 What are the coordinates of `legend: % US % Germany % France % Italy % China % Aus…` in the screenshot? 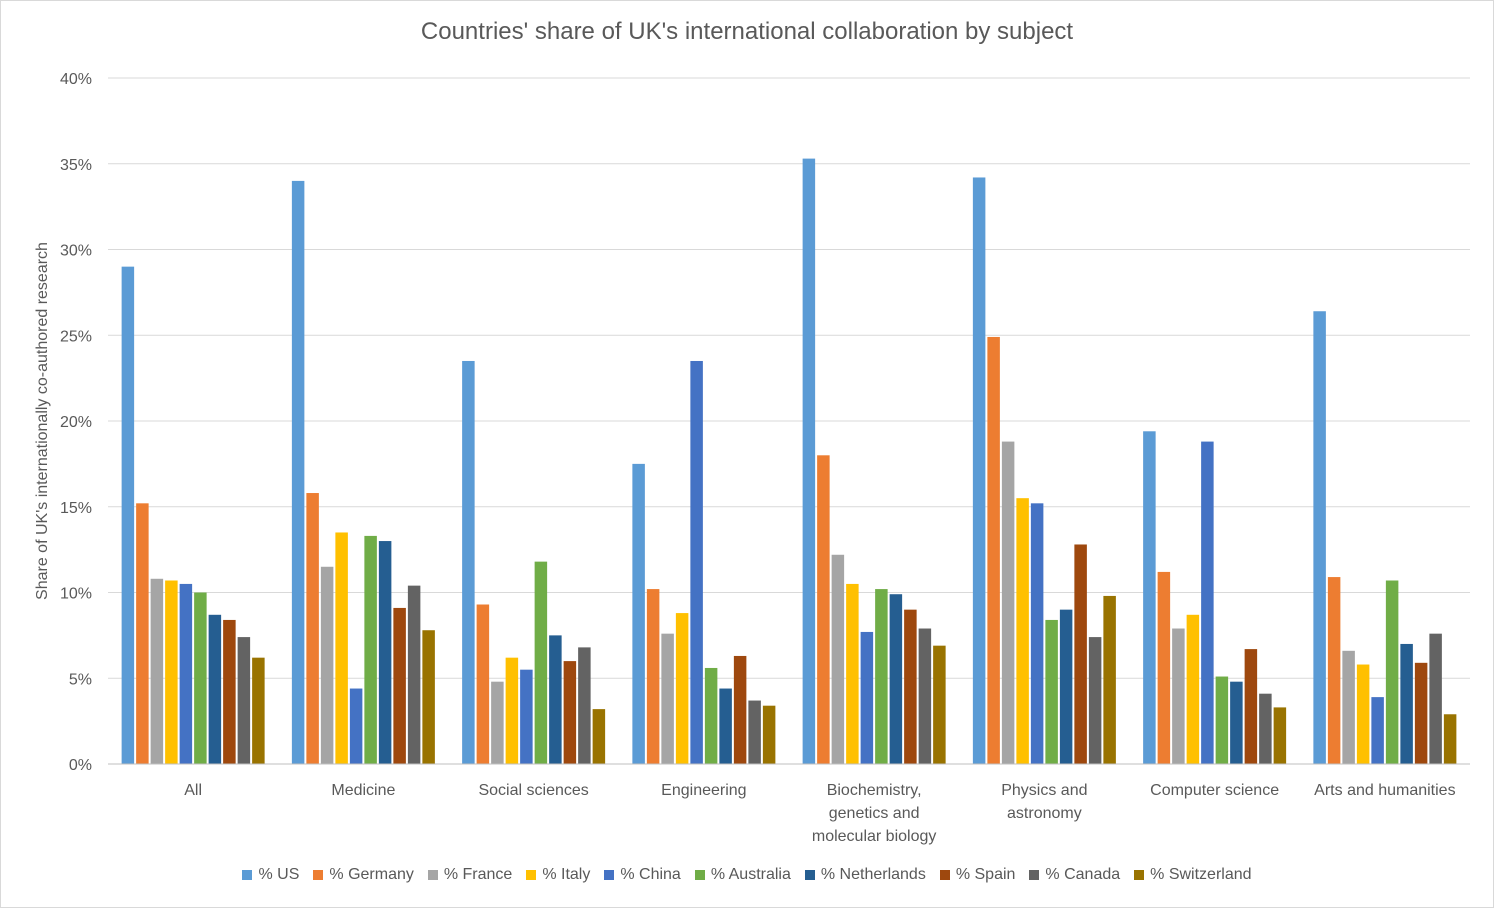 It's located at (747, 875).